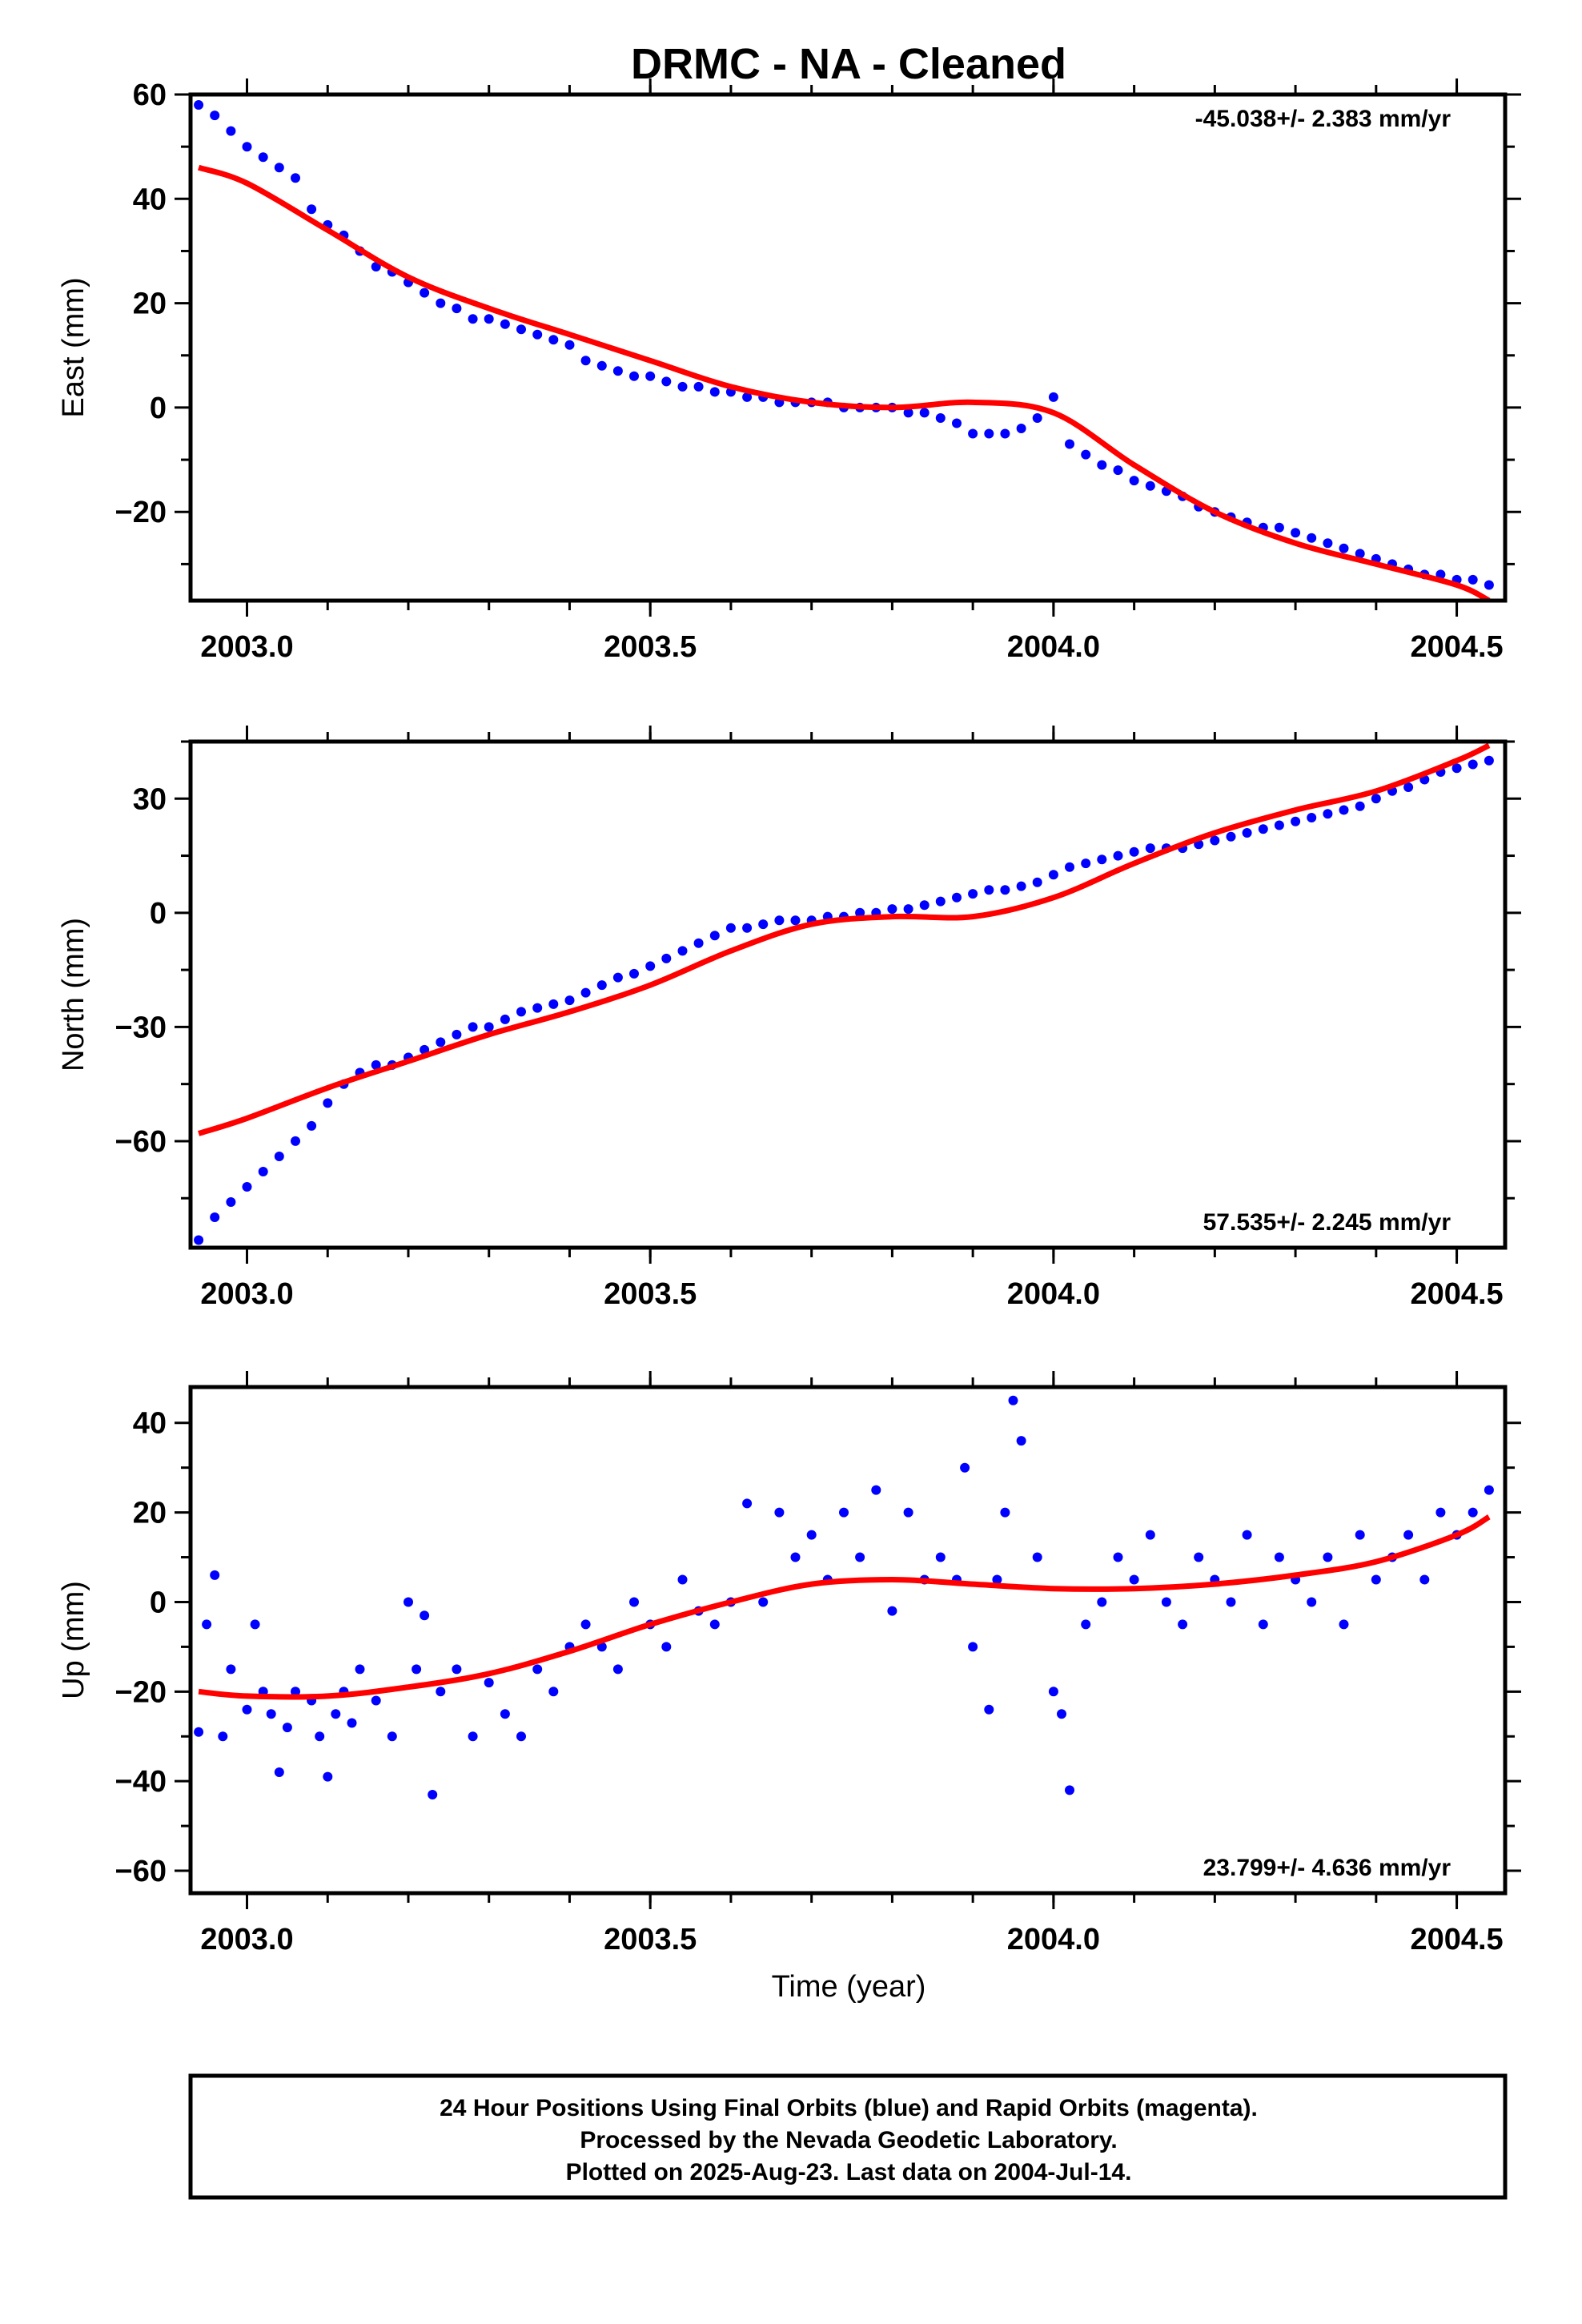 The width and height of the screenshot is (1582, 2324). What do you see at coordinates (247, 1940) in the screenshot?
I see `x-tick-label: 2003.0` at bounding box center [247, 1940].